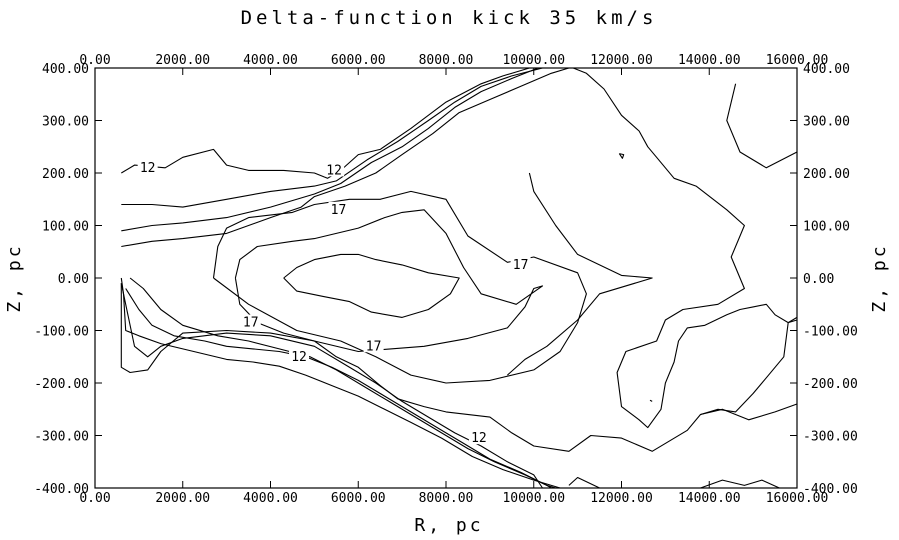  I want to click on x-tick-label-top: 8000.00, so click(446, 60).